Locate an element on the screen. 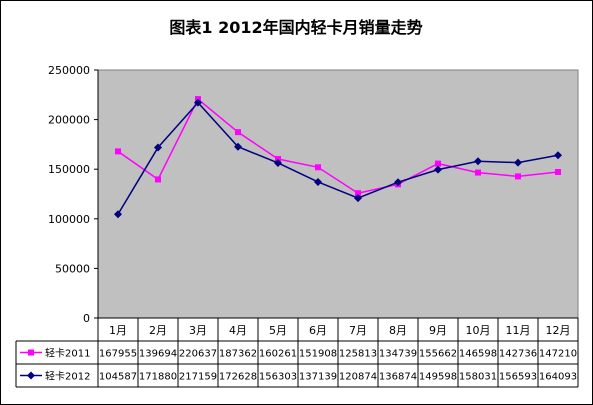  y-tick-label: 200000 is located at coordinates (69, 120).